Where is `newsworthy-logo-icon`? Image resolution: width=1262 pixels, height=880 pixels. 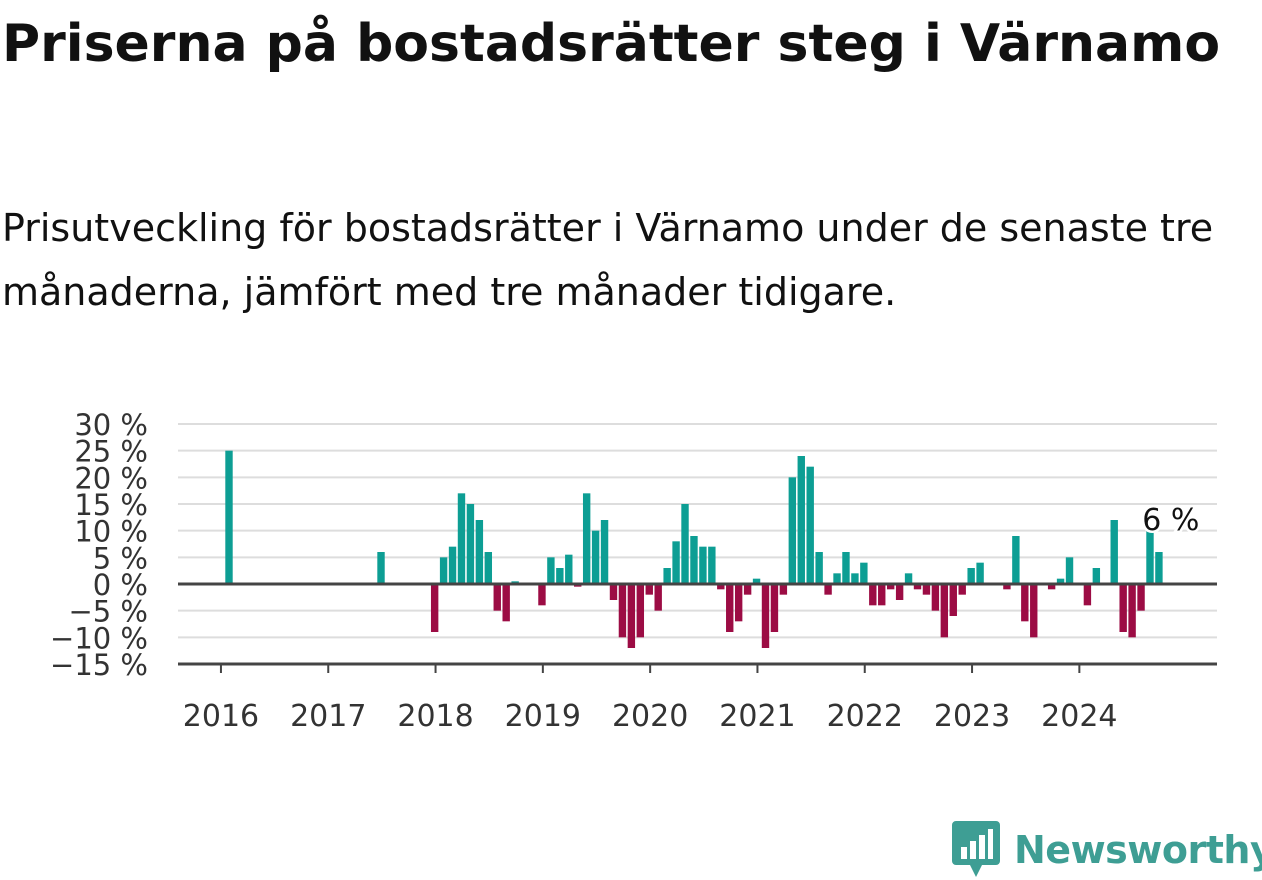
newsworthy-logo-icon is located at coordinates (976, 849).